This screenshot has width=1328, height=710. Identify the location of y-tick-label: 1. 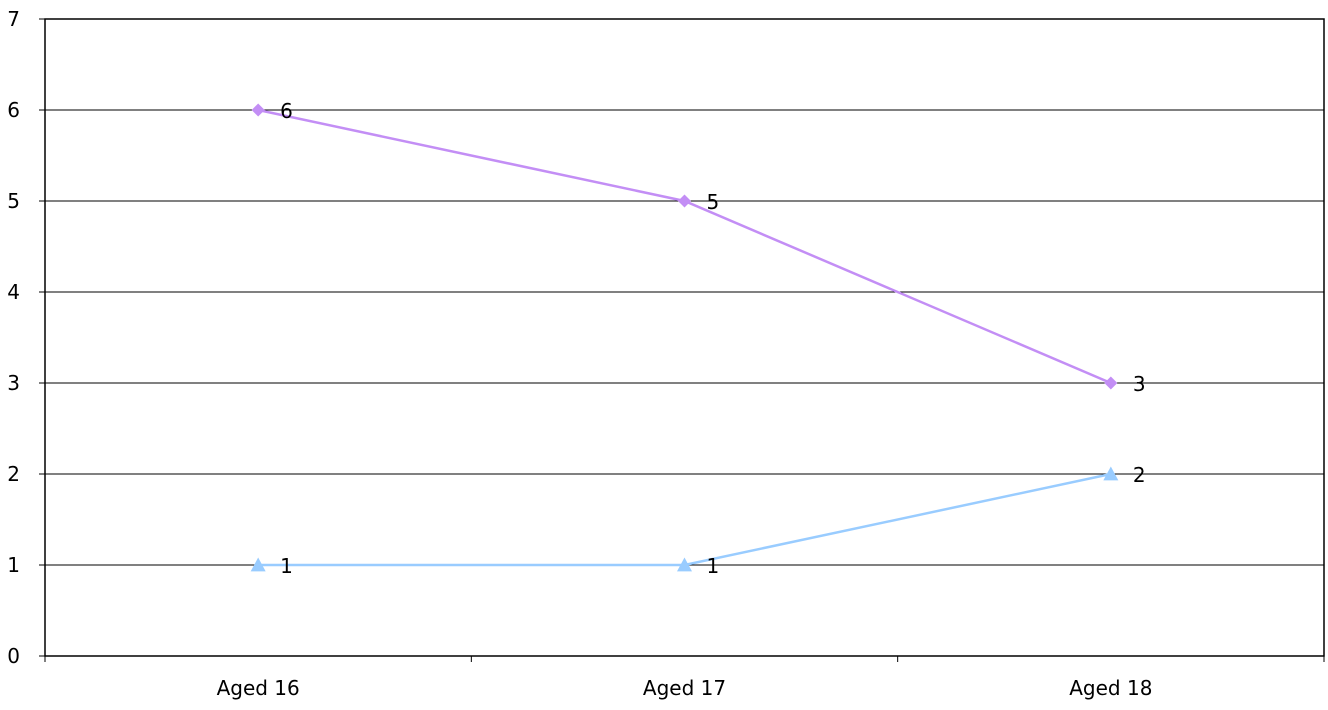
(13, 565).